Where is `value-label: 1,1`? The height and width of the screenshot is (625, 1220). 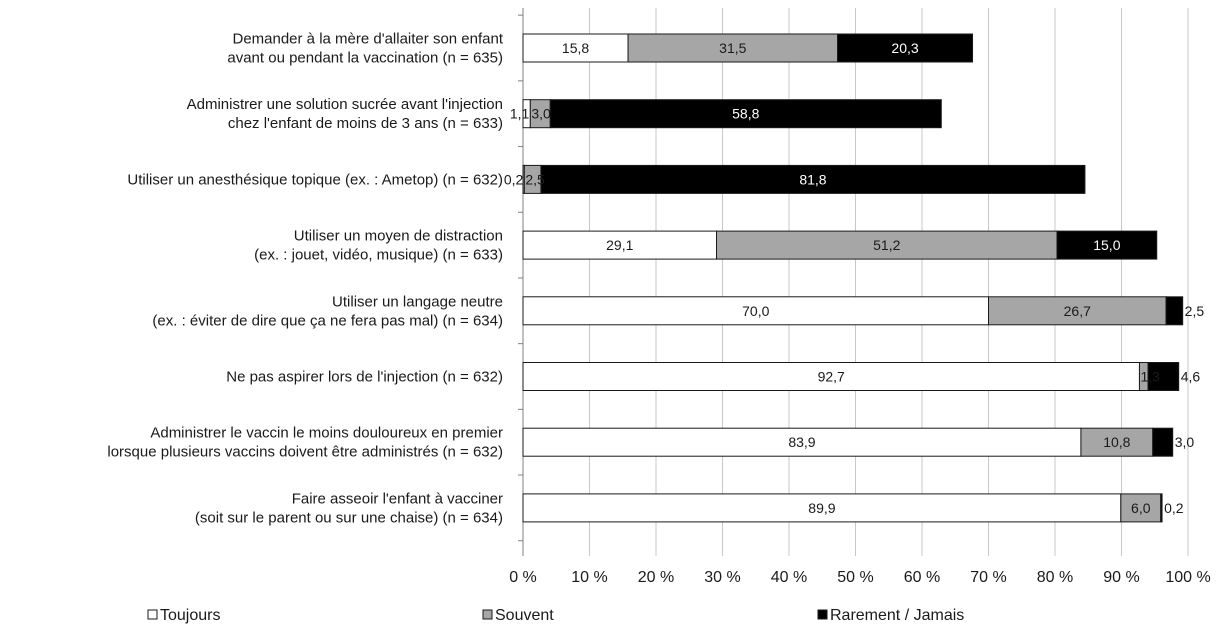
value-label: 1,1 is located at coordinates (520, 114).